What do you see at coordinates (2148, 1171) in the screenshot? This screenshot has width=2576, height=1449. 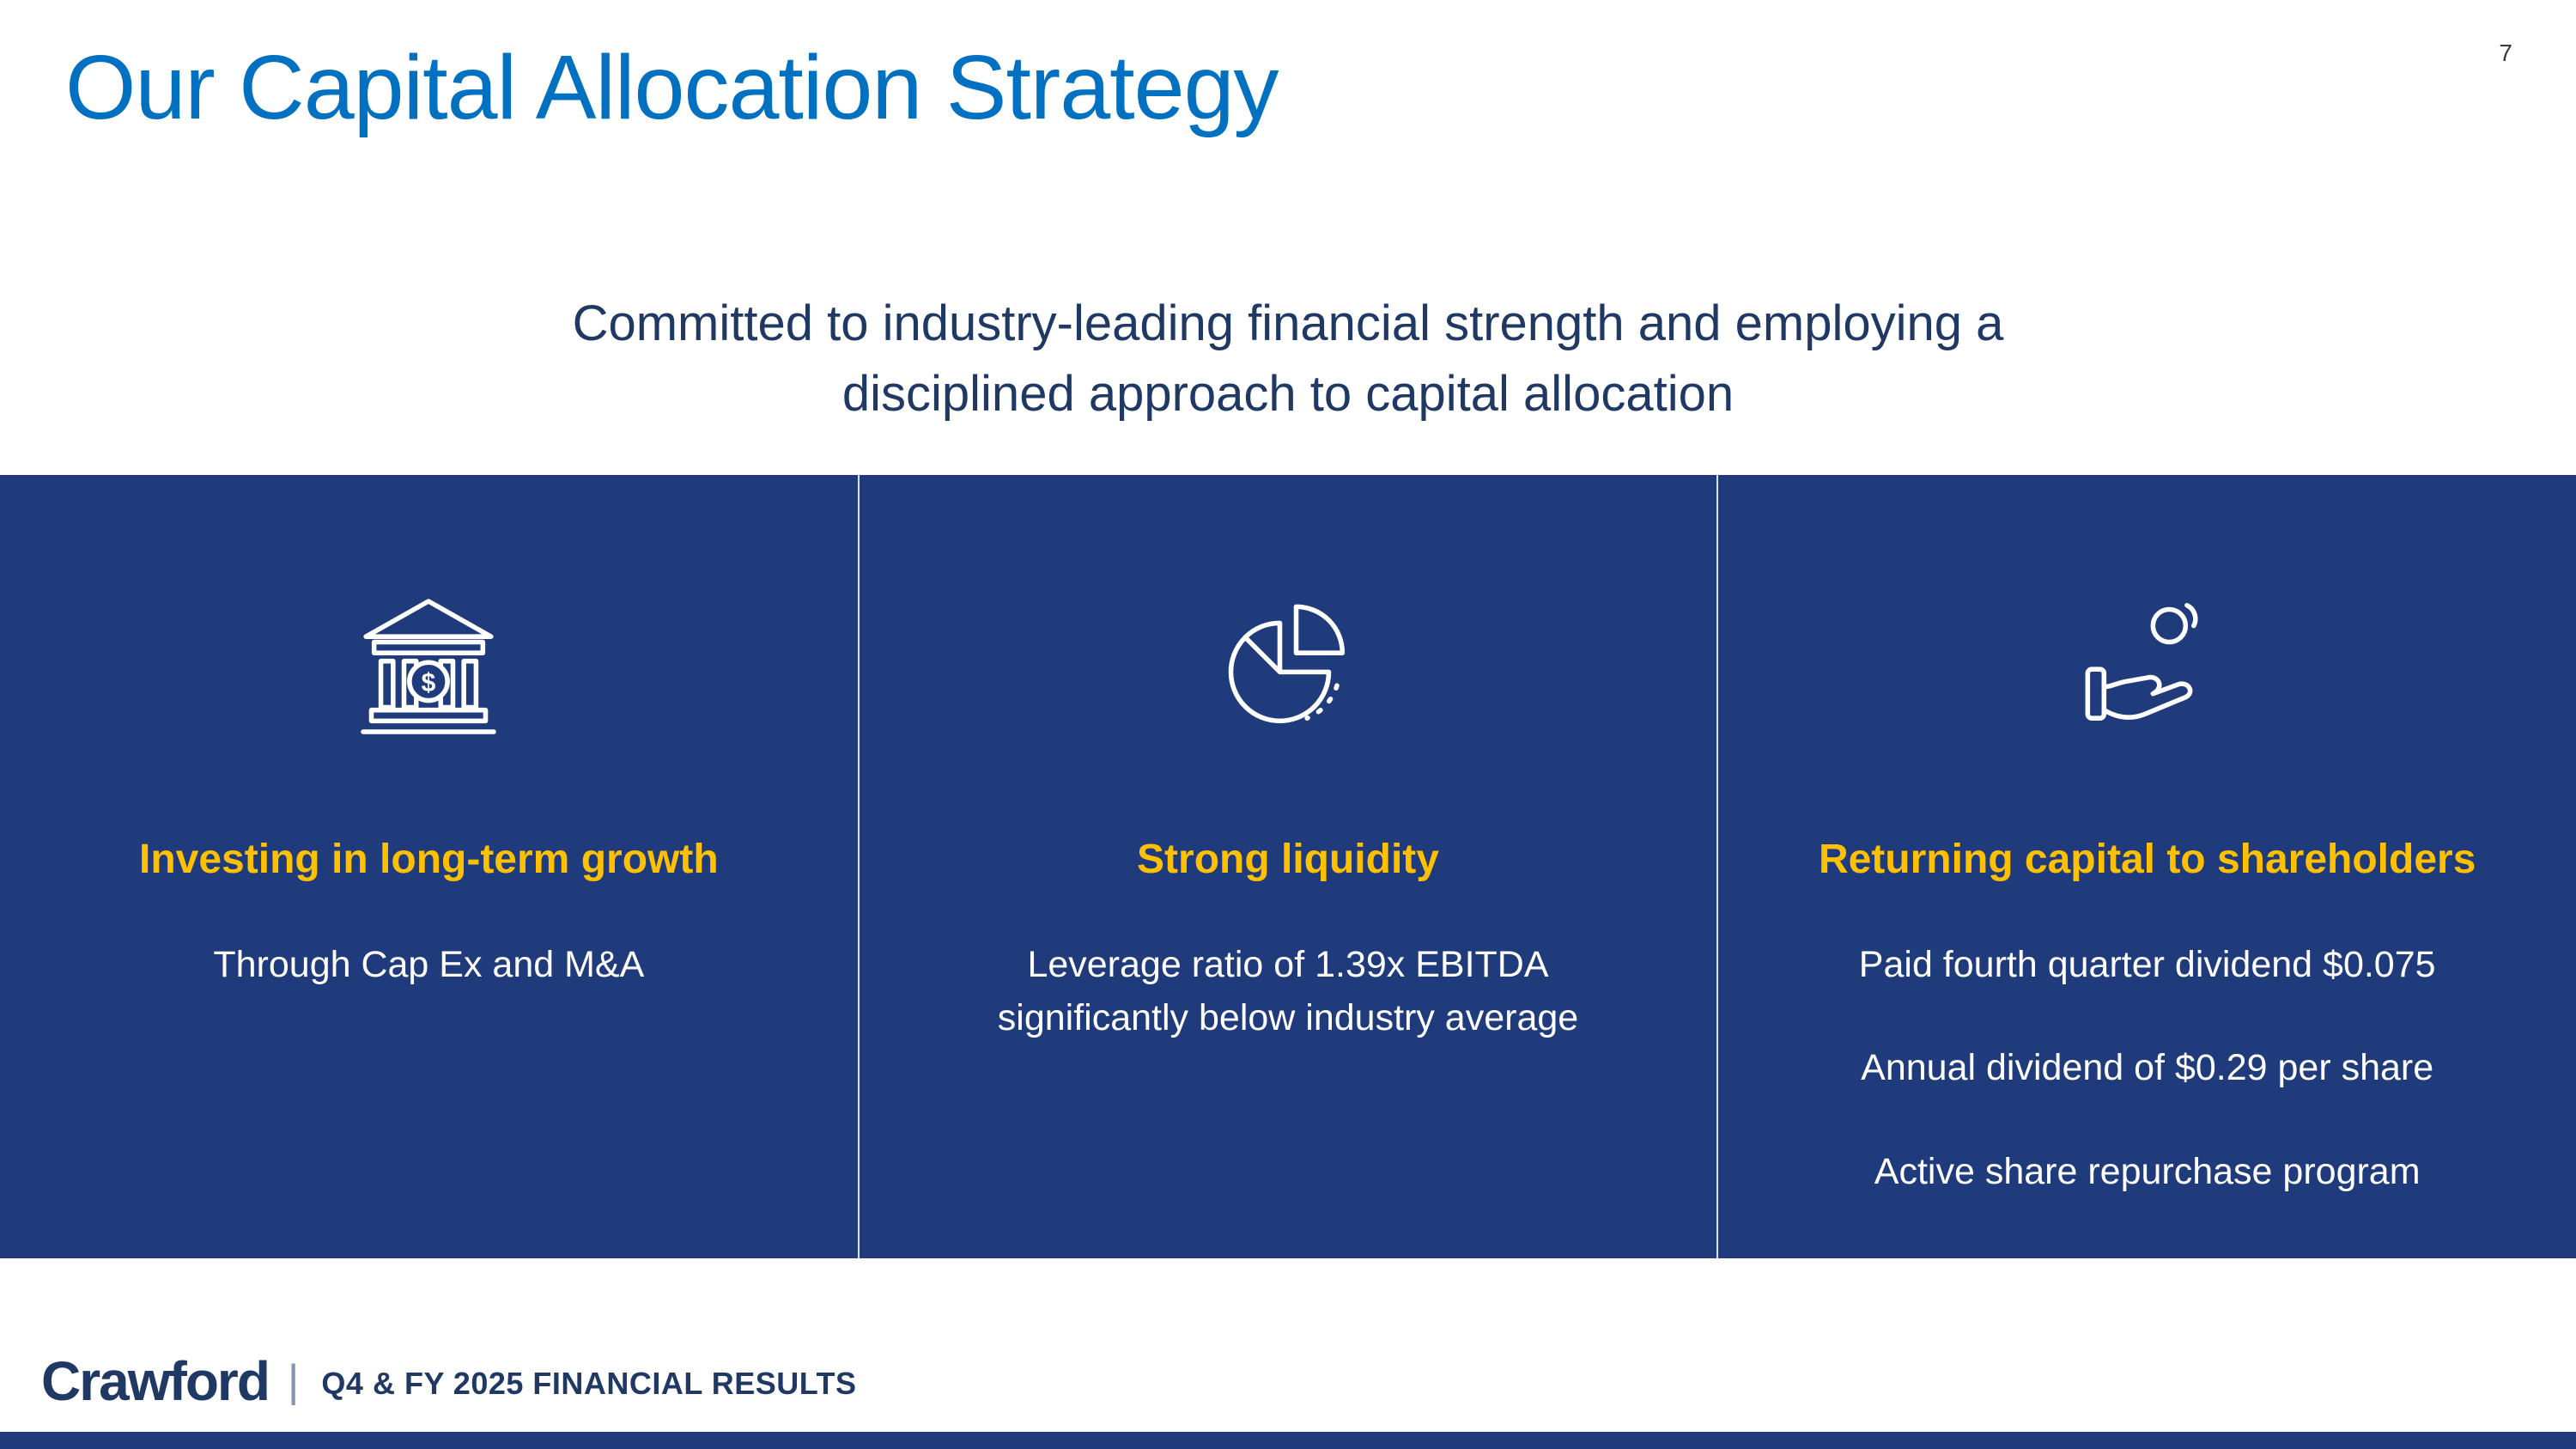 I see `body-line: Active share repurchase program` at bounding box center [2148, 1171].